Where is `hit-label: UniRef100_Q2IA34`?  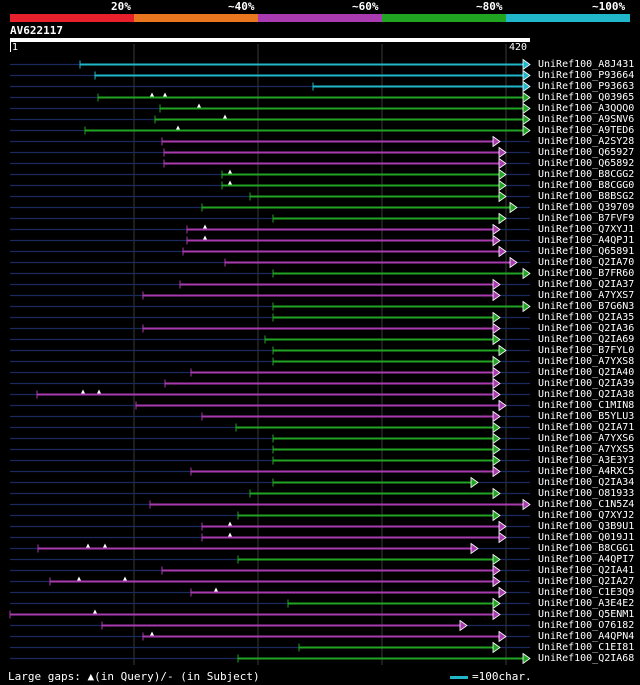
hit-label: UniRef100_Q2IA34 is located at coordinates (586, 482).